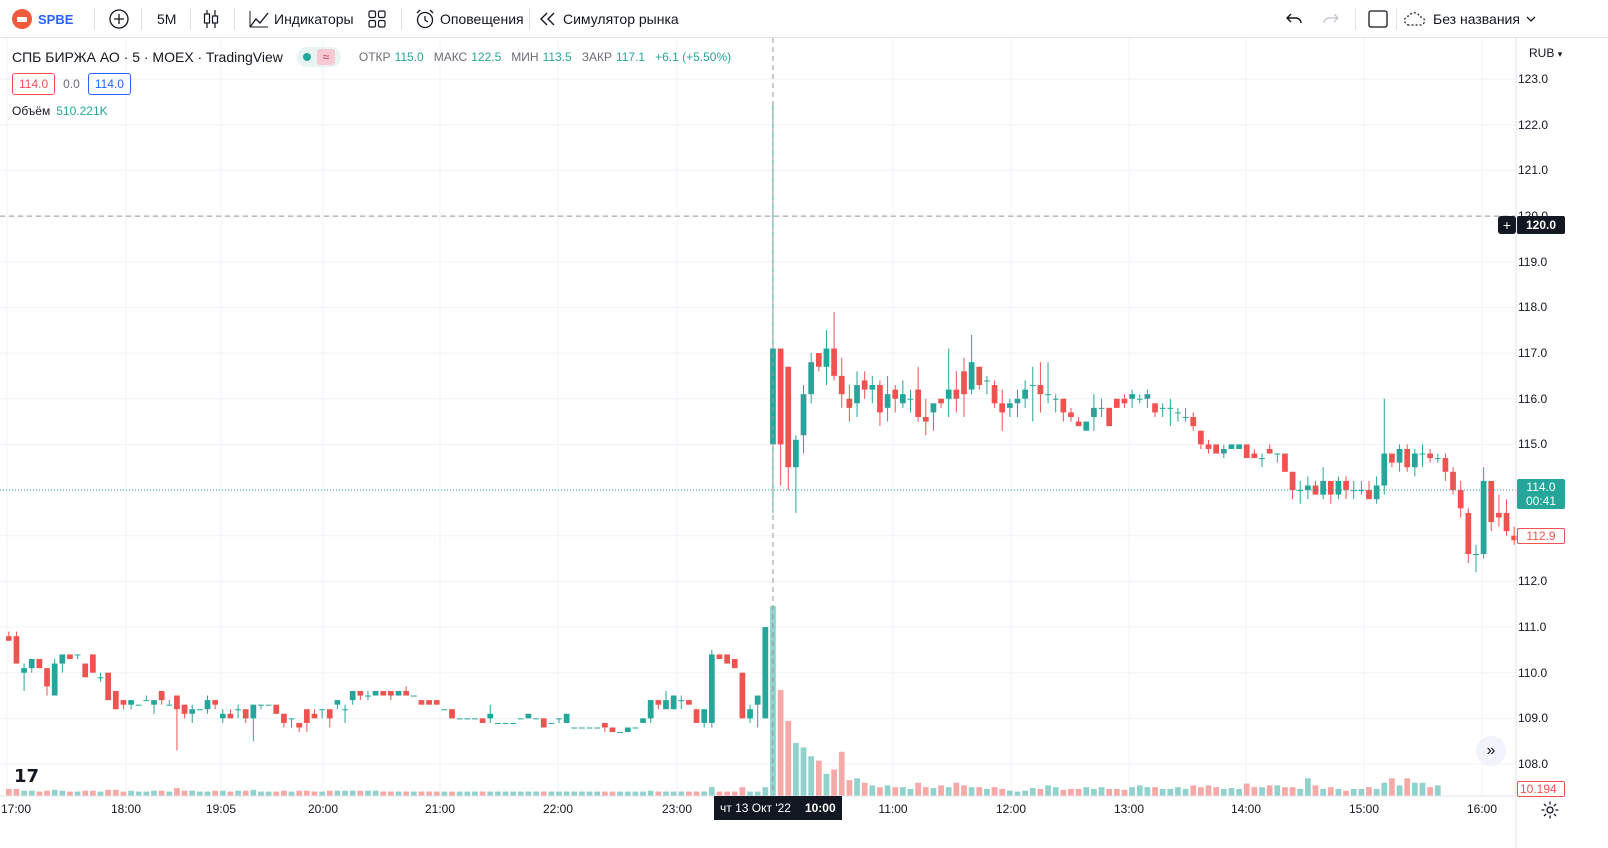 This screenshot has width=1608, height=848. Describe the element at coordinates (1491, 751) in the screenshot. I see `scroll-to-realtime-button: »` at that location.